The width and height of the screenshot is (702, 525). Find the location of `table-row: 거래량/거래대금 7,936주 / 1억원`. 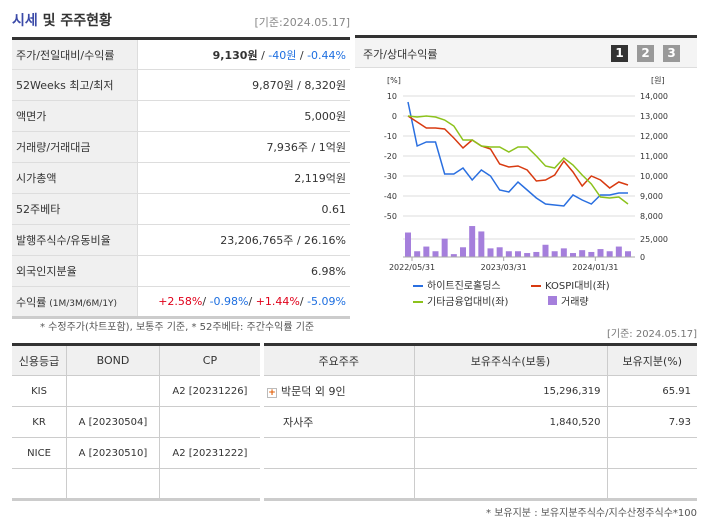

table-row: 거래량/거래대금 7,936주 / 1억원 is located at coordinates (181, 147).